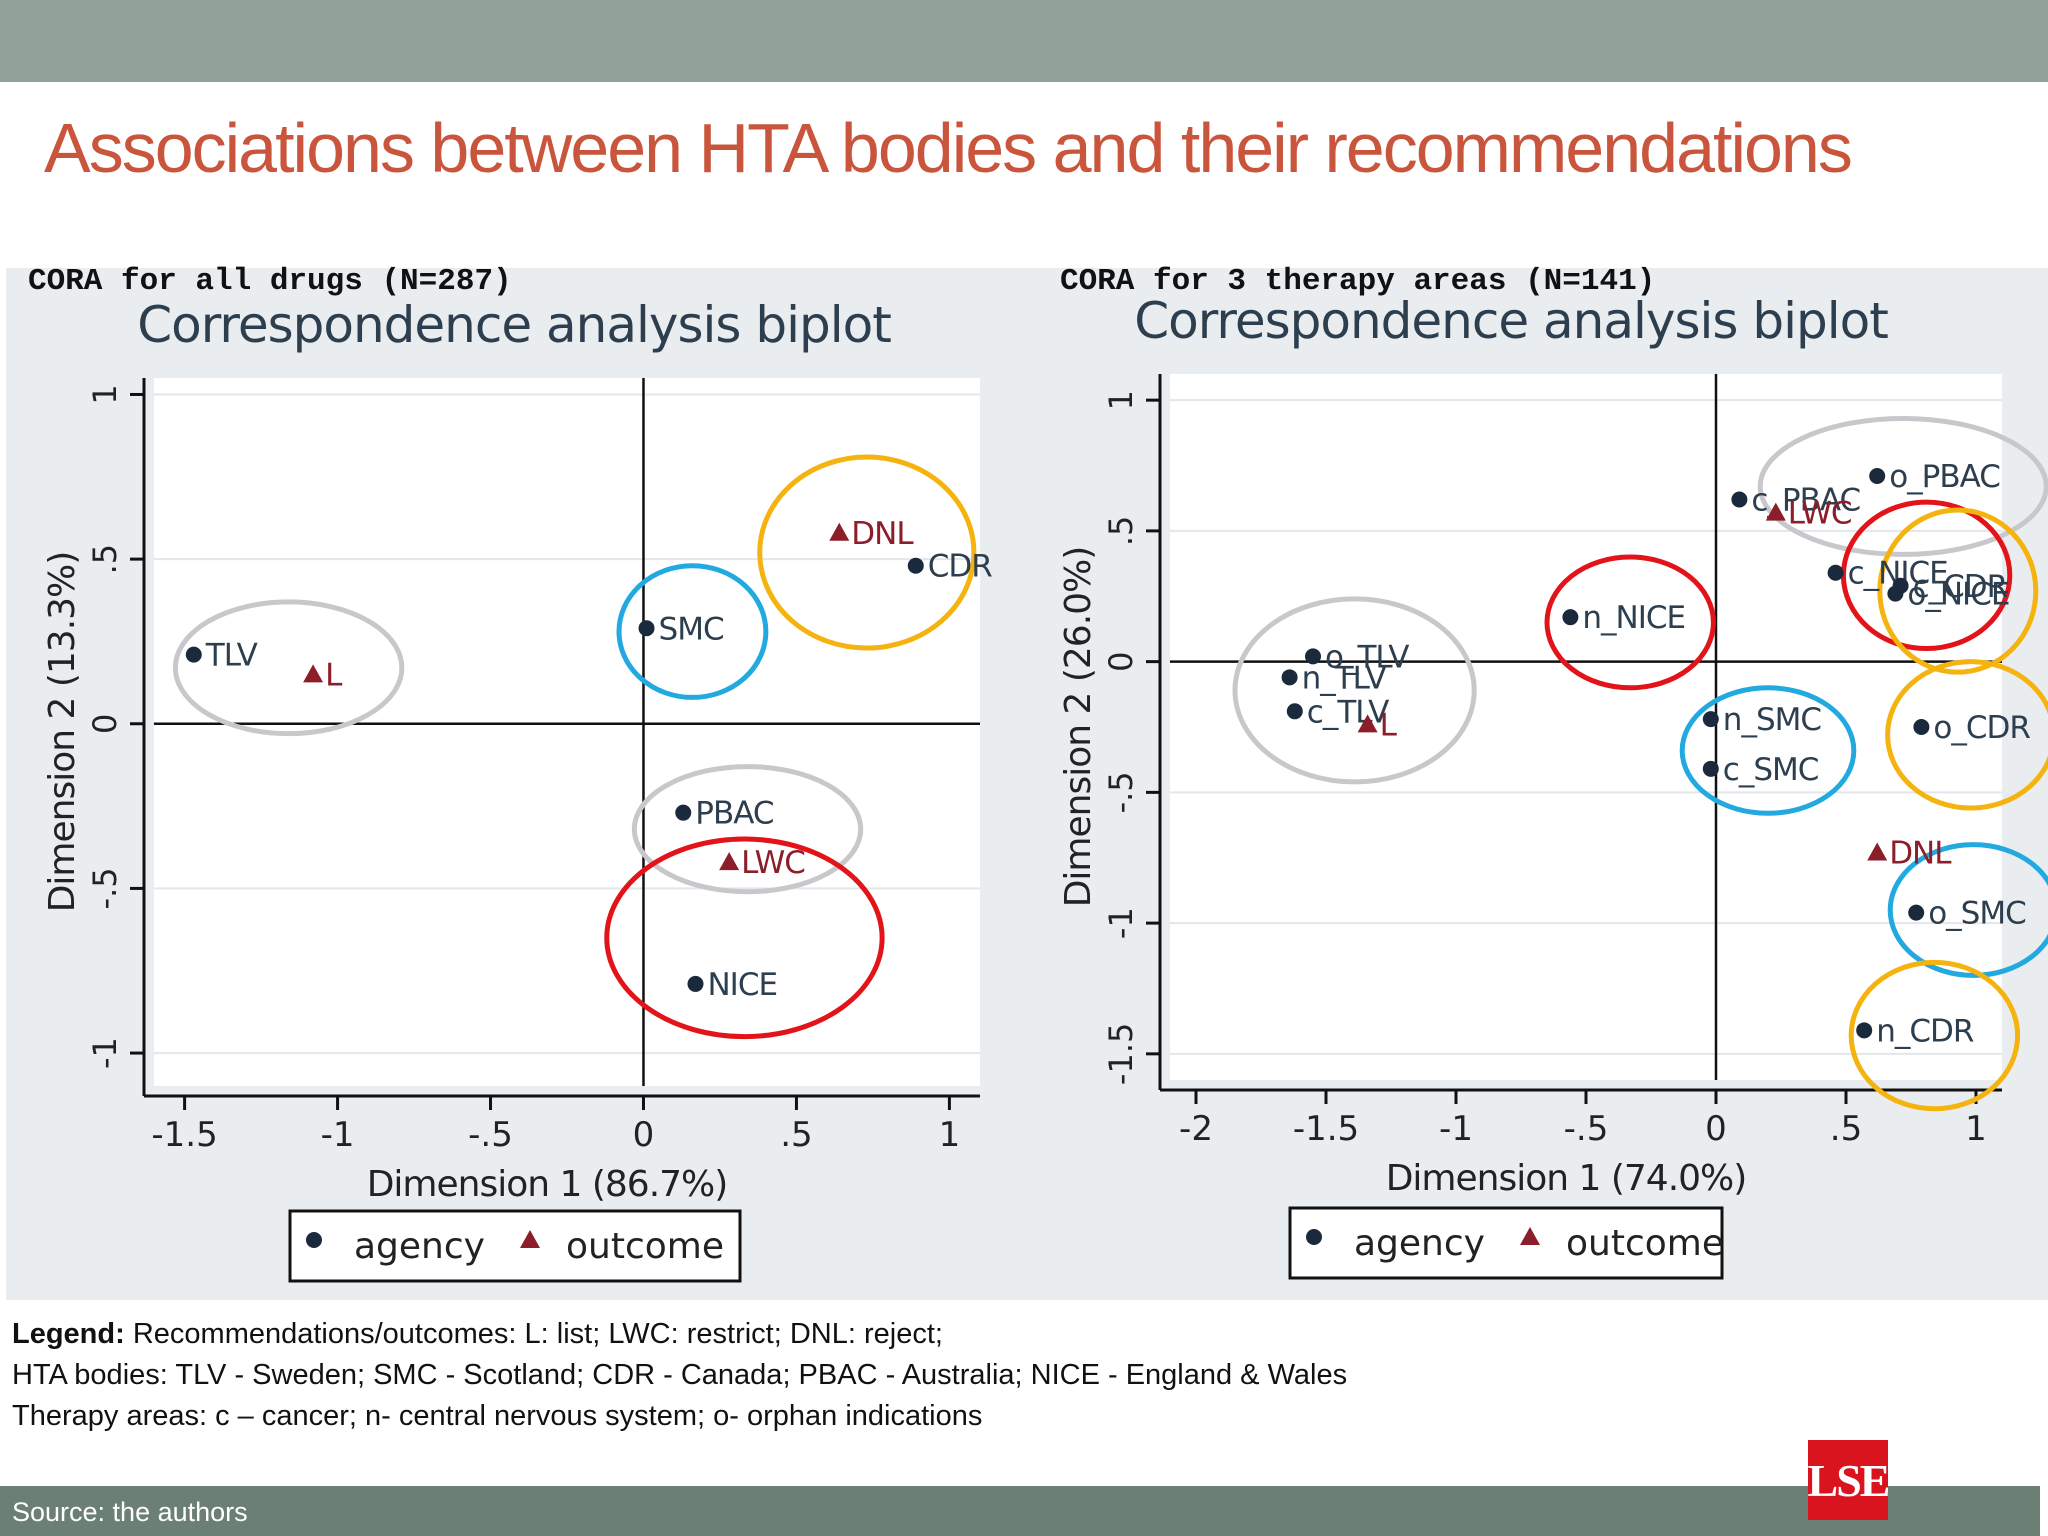 The width and height of the screenshot is (2048, 1536). What do you see at coordinates (1849, 1480) in the screenshot?
I see `lse-logo: LSE` at bounding box center [1849, 1480].